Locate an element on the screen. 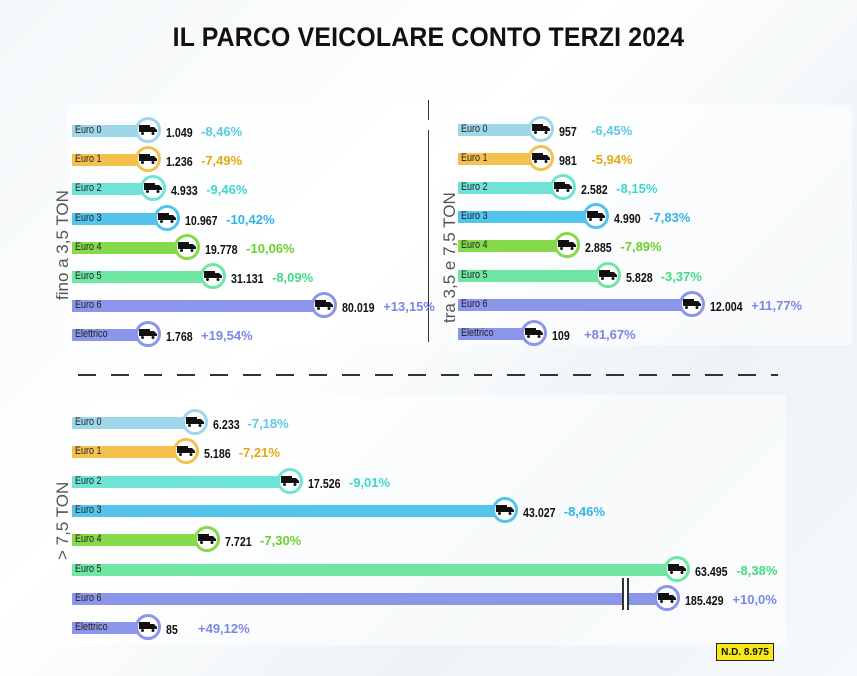 The image size is (857, 676). panel-label-light: fino a 3,5 TON is located at coordinates (62, 245).